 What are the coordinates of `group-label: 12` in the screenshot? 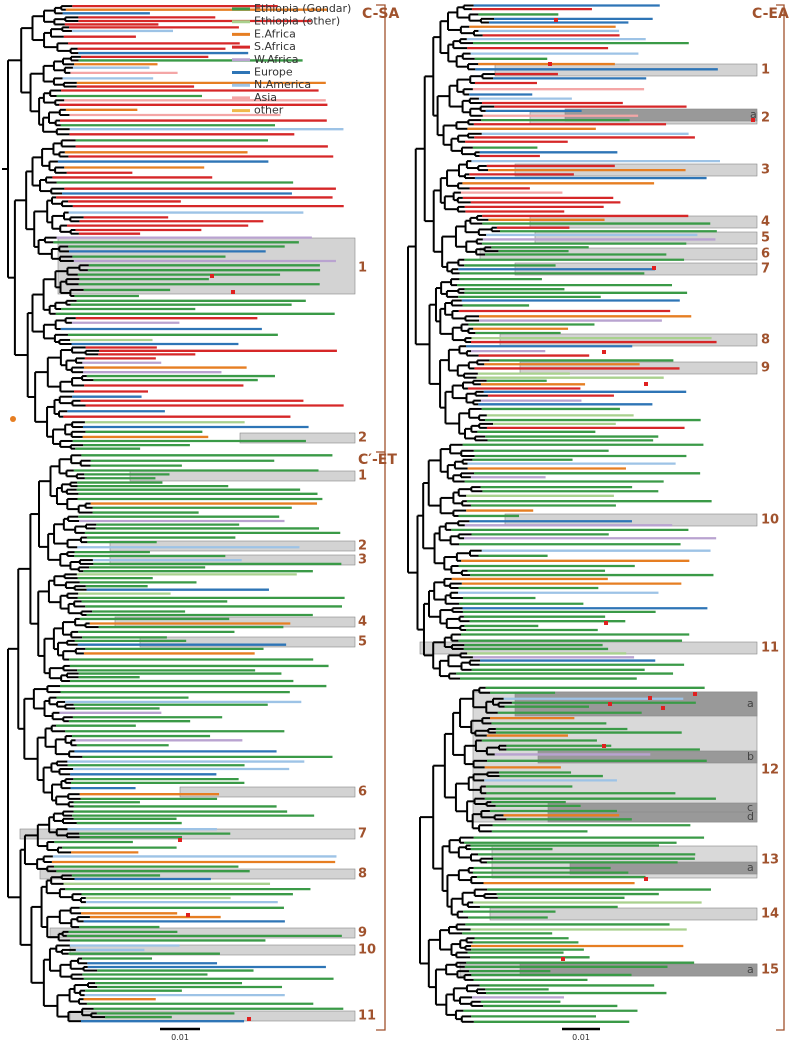 It's located at (770, 770).